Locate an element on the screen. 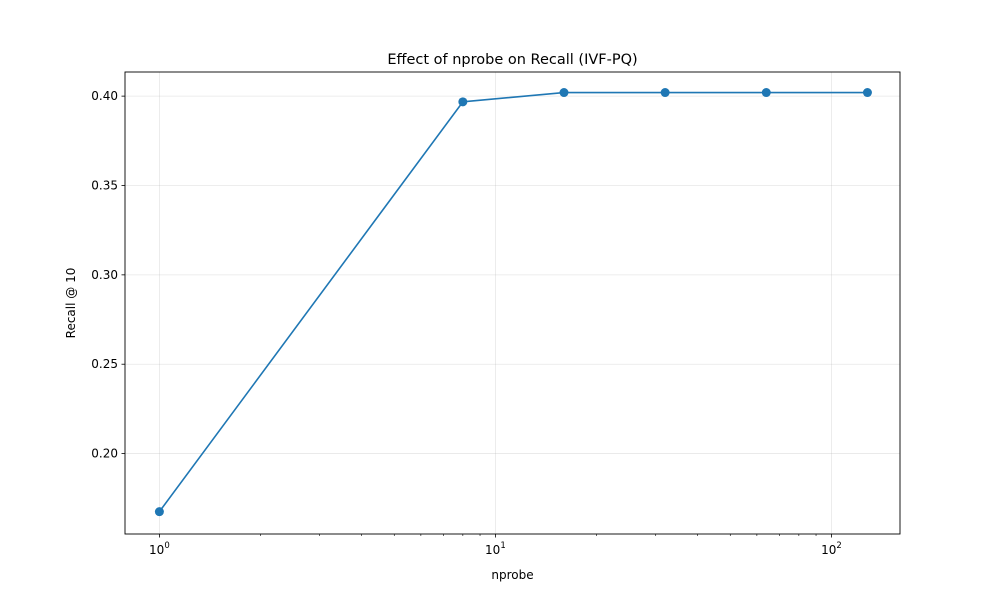  y-tick-label: 0.35 is located at coordinates (104, 185).